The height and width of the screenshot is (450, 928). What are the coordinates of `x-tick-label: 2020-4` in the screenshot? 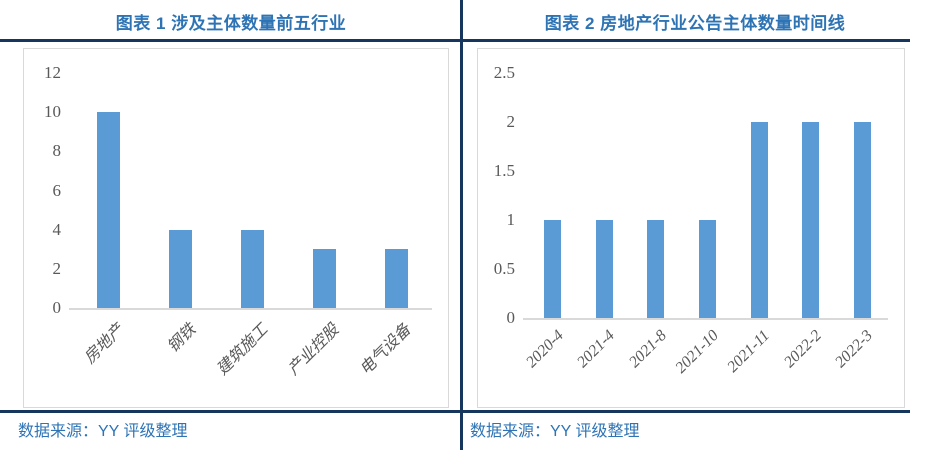 It's located at (544, 349).